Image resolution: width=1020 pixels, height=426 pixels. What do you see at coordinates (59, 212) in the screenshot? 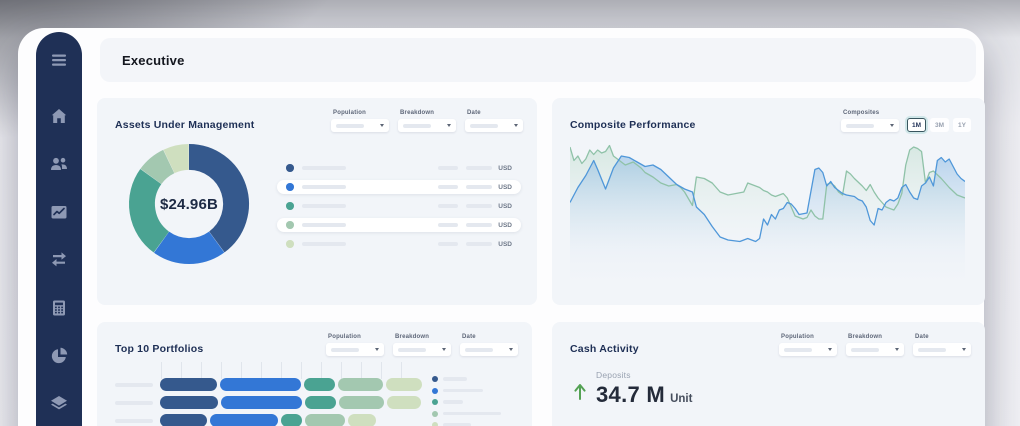
I see `sidebar-item-portfolio-chart` at bounding box center [59, 212].